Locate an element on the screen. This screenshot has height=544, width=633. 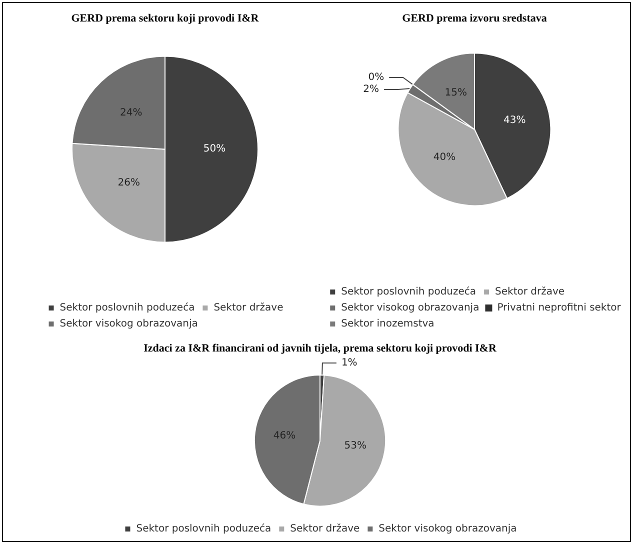
legend-label: Sektor inozemstva is located at coordinates (387, 324).